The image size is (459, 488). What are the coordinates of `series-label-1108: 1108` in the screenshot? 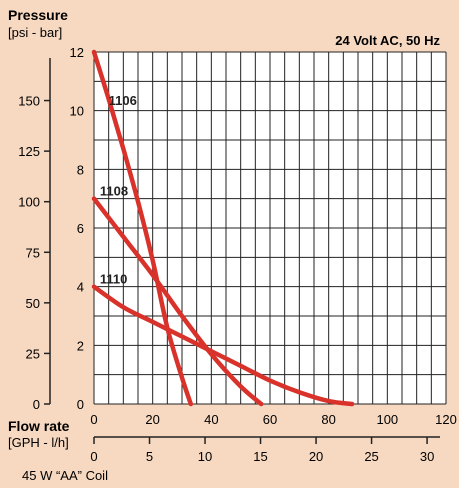 It's located at (114, 191).